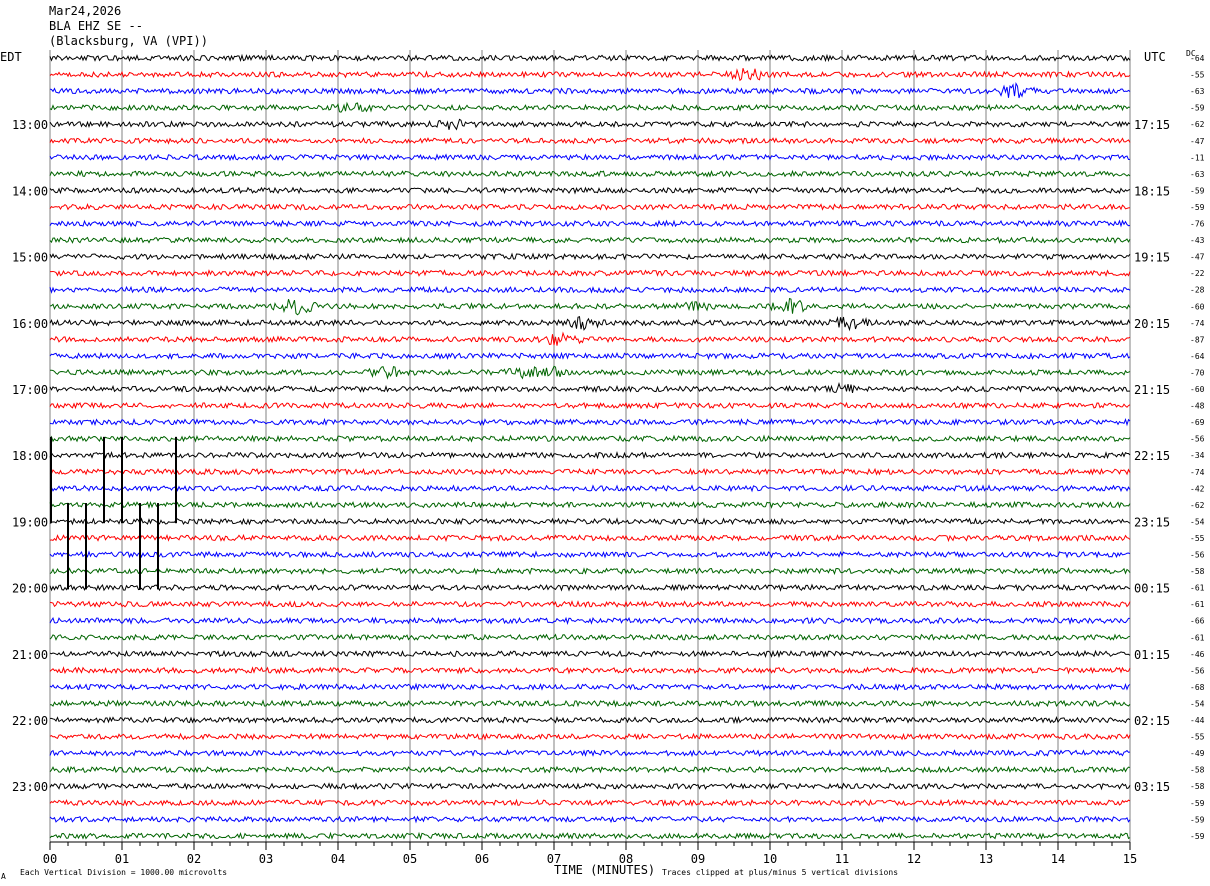  What do you see at coordinates (30, 456) in the screenshot?
I see `left-hour-label: 18:00` at bounding box center [30, 456].